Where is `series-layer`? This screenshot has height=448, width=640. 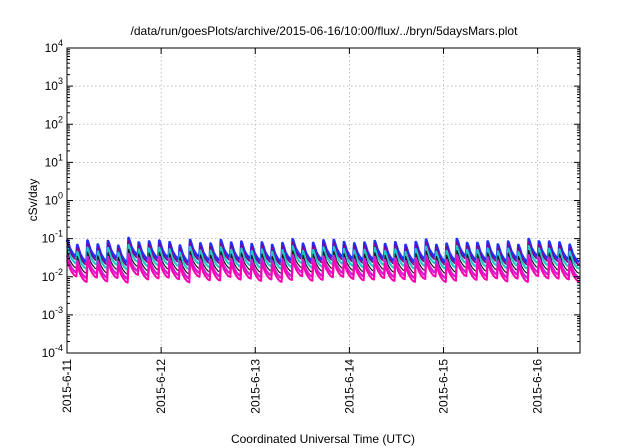
series-layer is located at coordinates (322, 260).